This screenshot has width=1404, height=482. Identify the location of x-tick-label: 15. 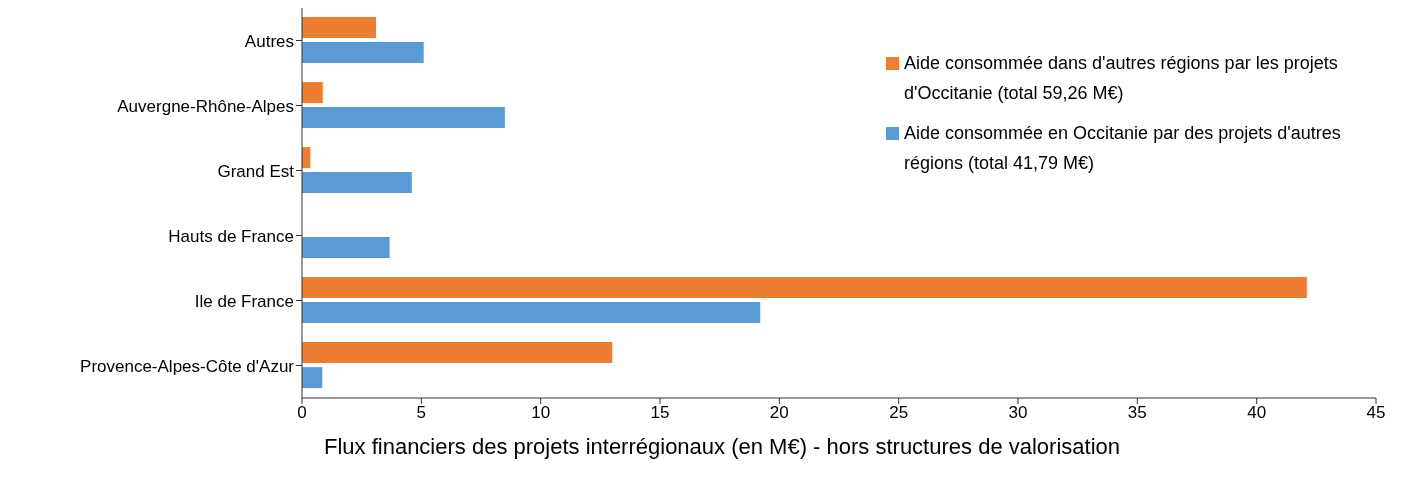
(660, 413).